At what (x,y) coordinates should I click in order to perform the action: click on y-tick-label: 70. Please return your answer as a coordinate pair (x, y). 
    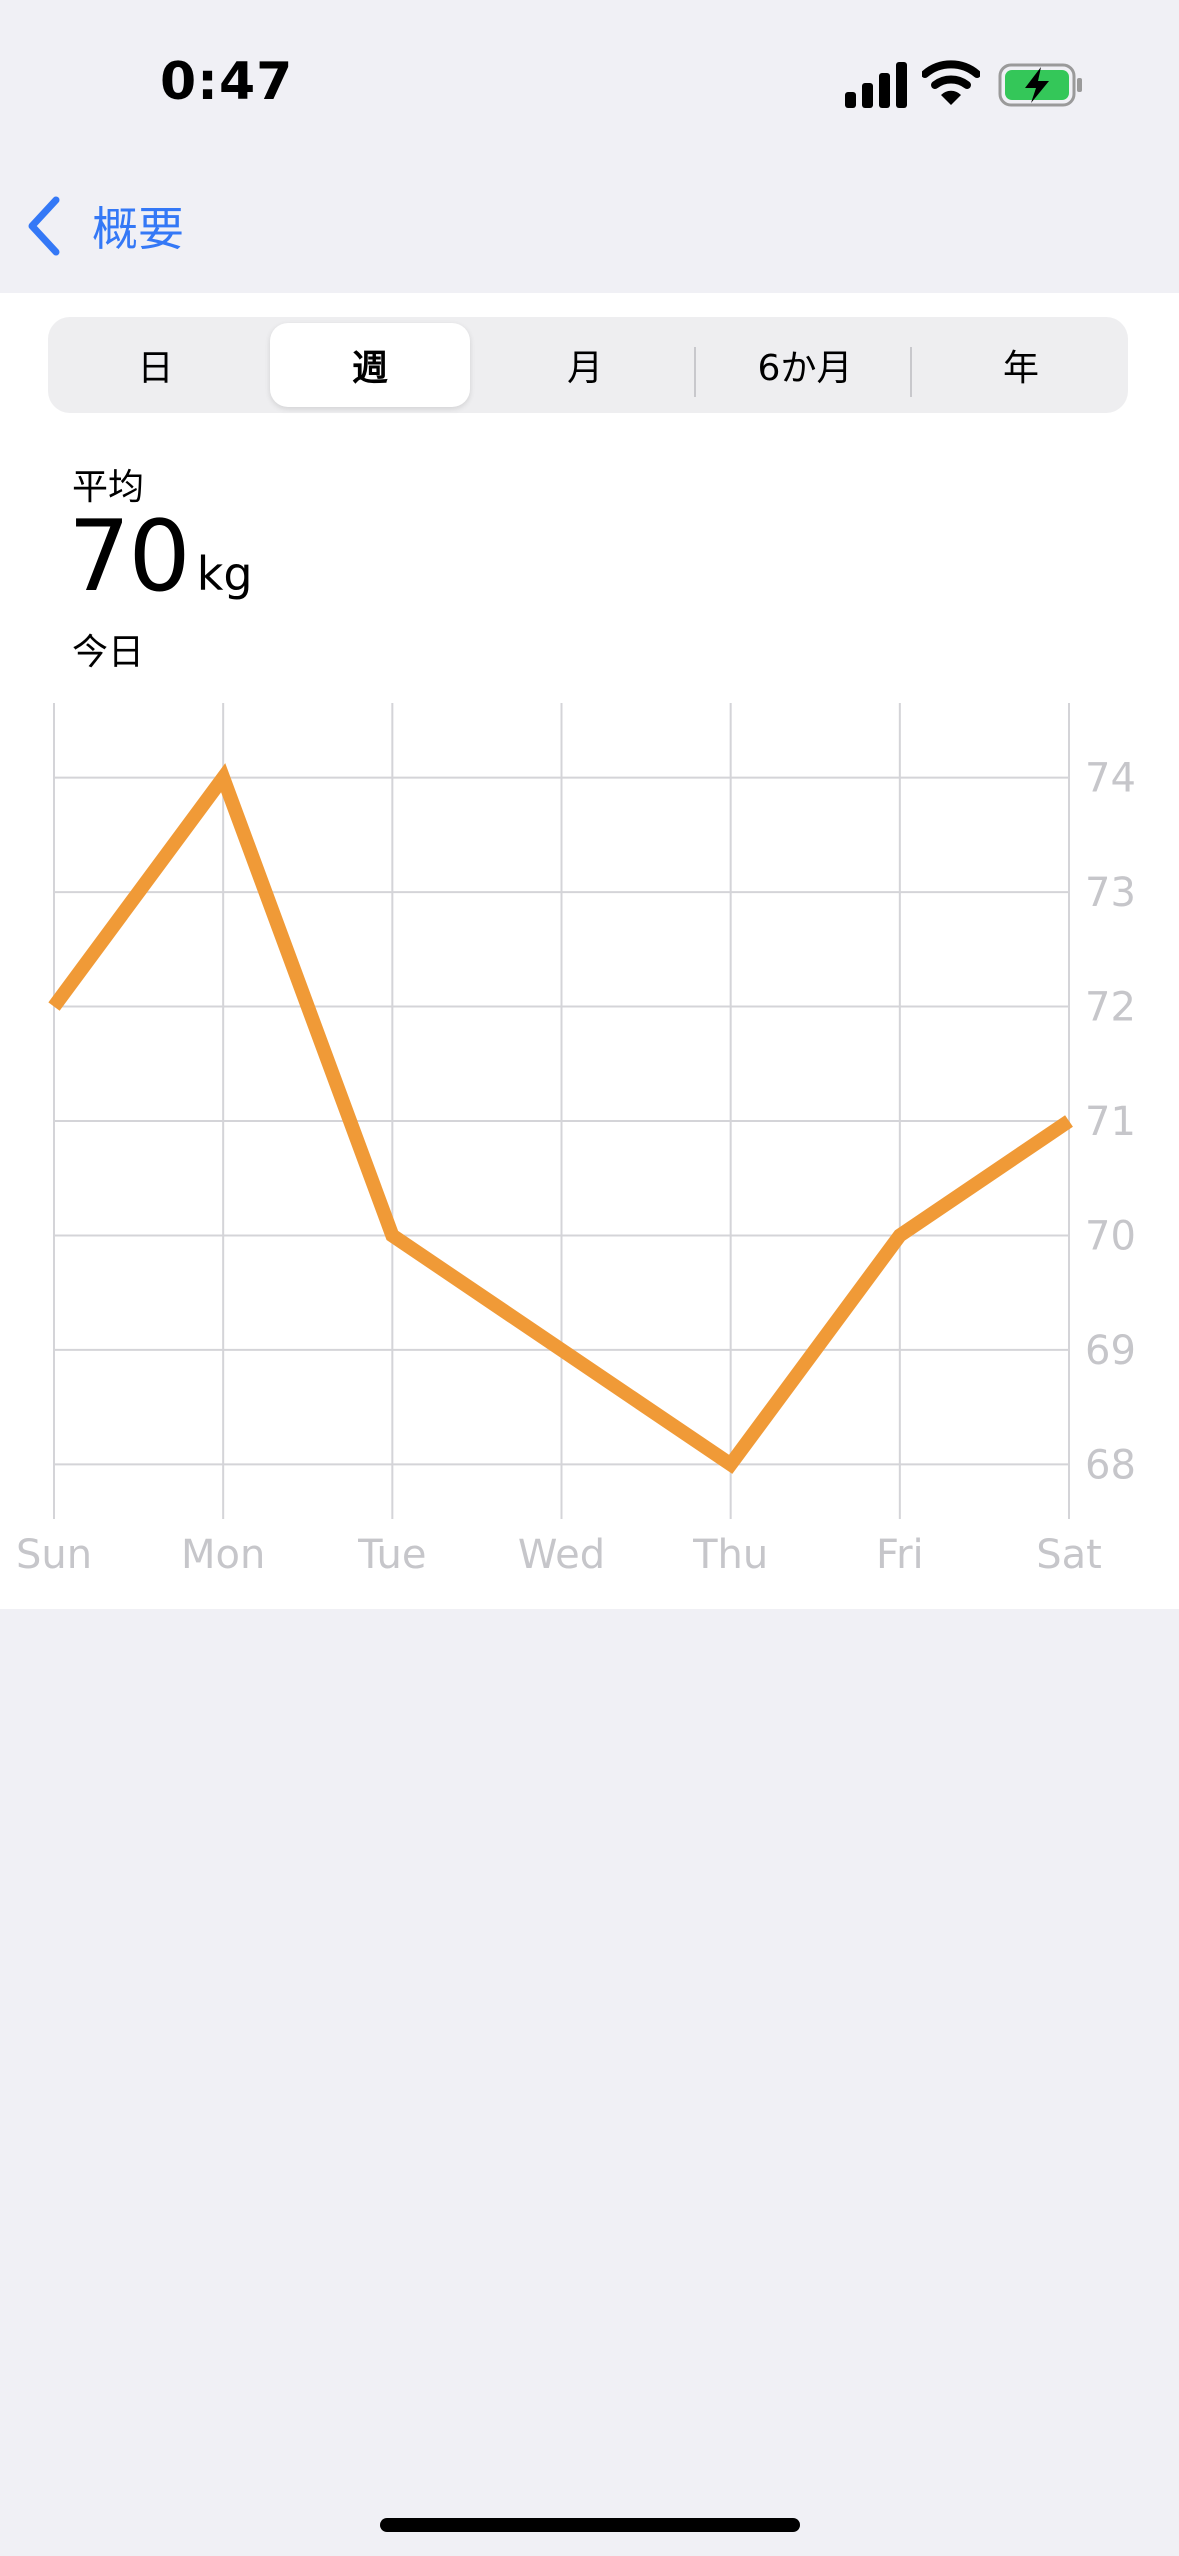
    Looking at the image, I should click on (1110, 1236).